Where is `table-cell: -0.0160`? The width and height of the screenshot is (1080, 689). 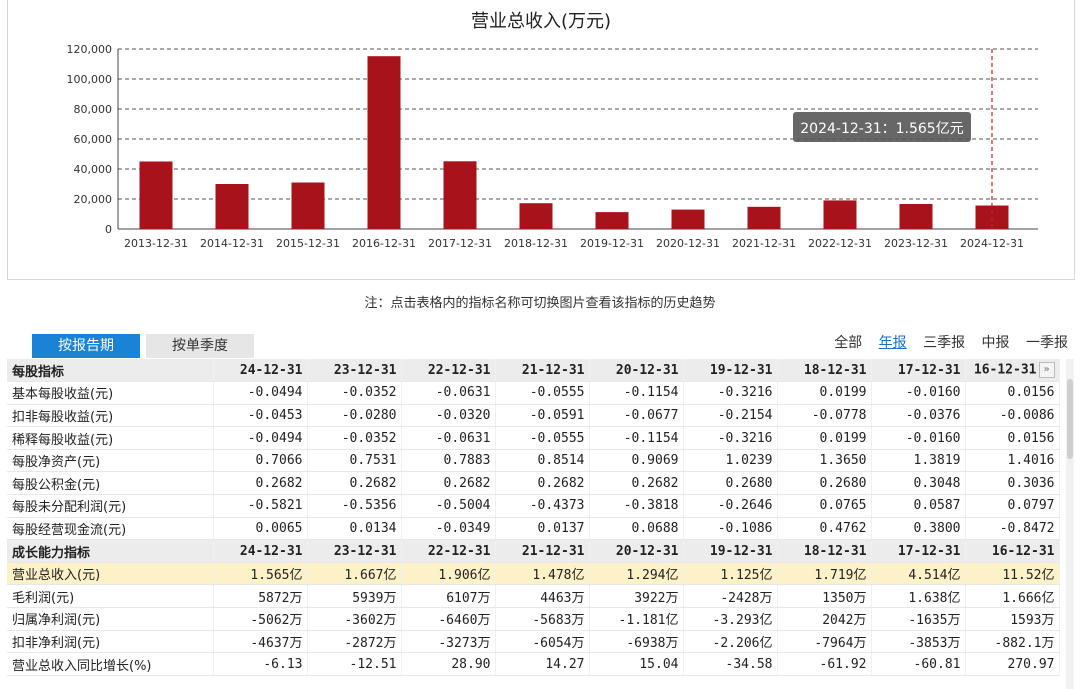
table-cell: -0.0160 is located at coordinates (918, 438).